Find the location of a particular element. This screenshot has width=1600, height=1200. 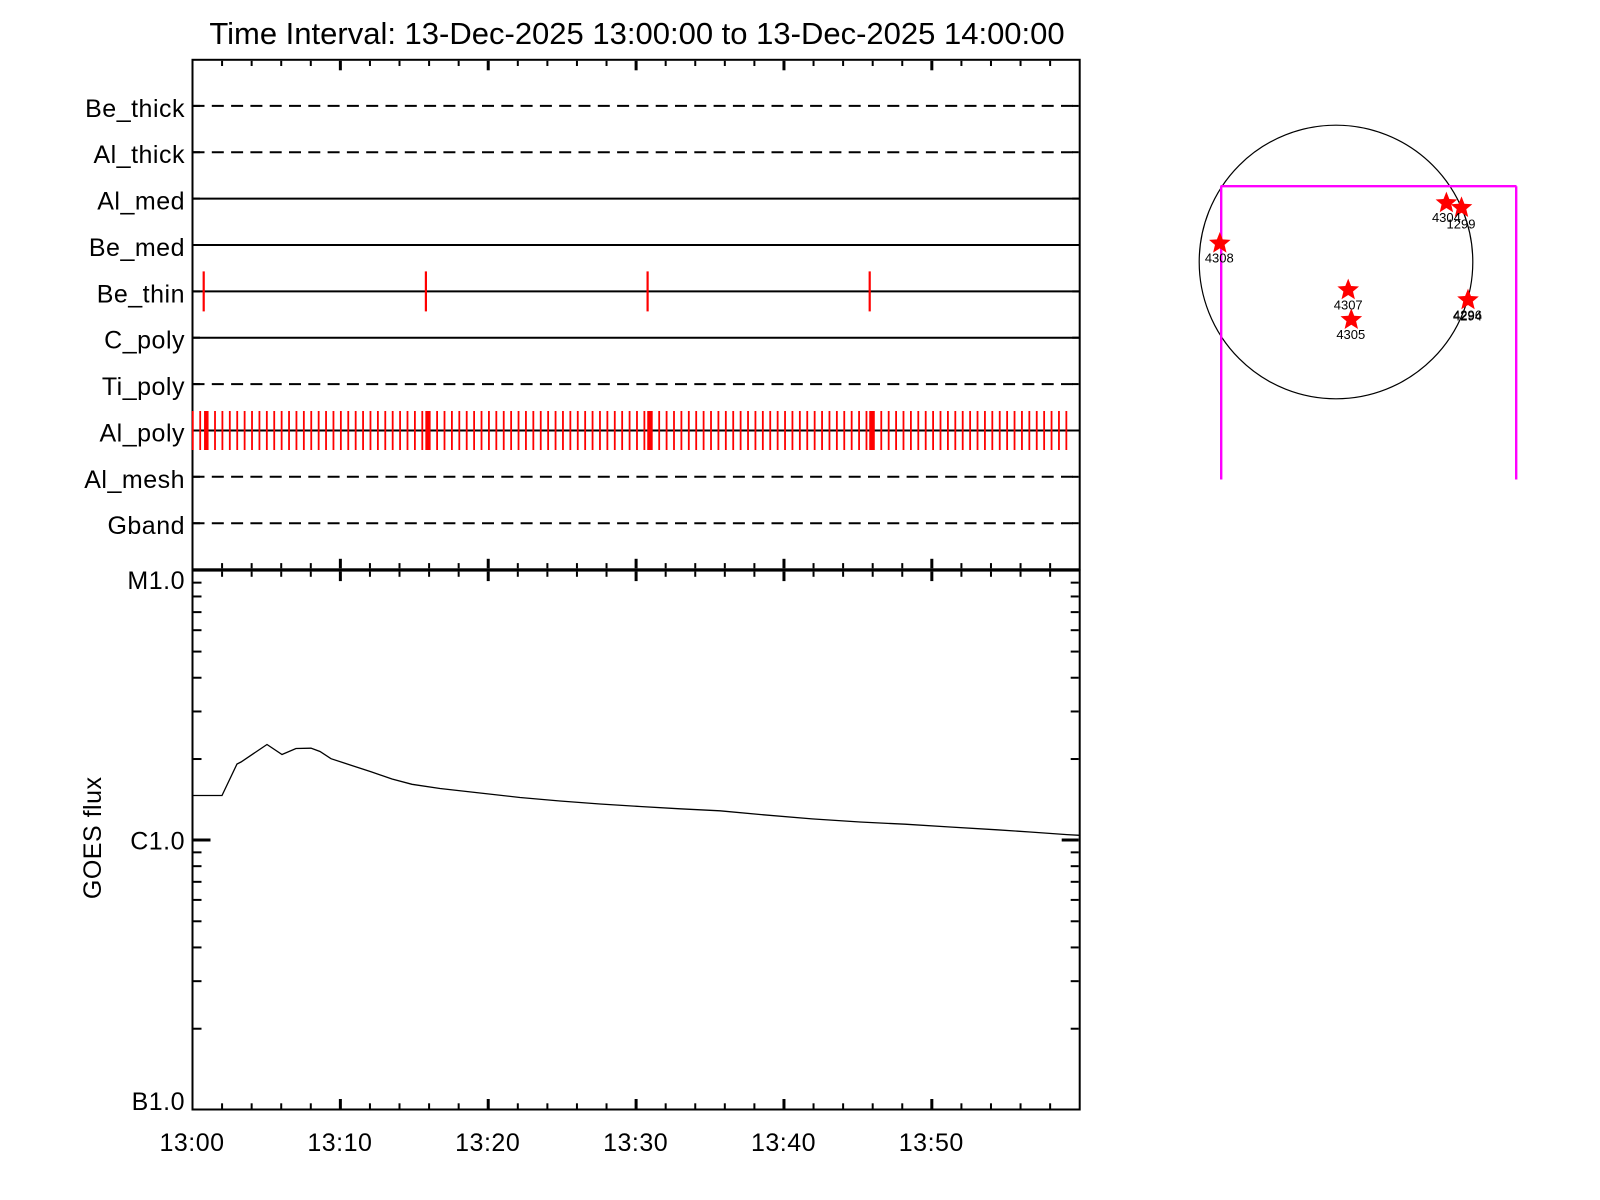

svg-text: Ti_poly is located at coordinates (143, 387).